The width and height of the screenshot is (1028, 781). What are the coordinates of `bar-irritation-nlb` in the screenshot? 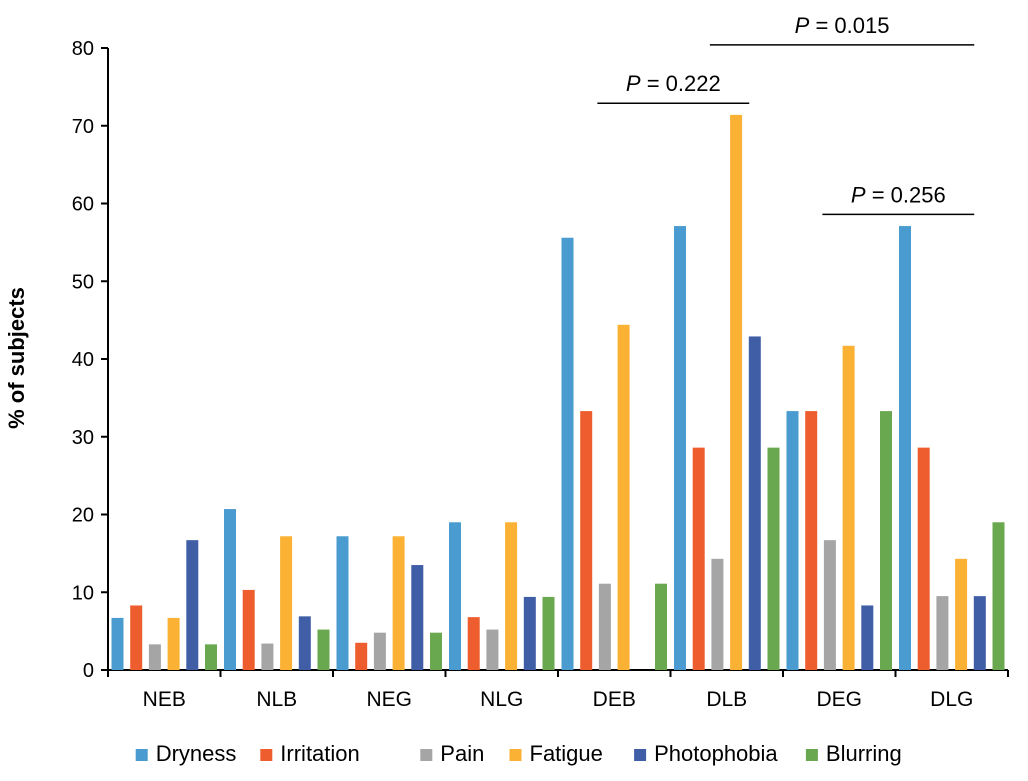 It's located at (248, 629).